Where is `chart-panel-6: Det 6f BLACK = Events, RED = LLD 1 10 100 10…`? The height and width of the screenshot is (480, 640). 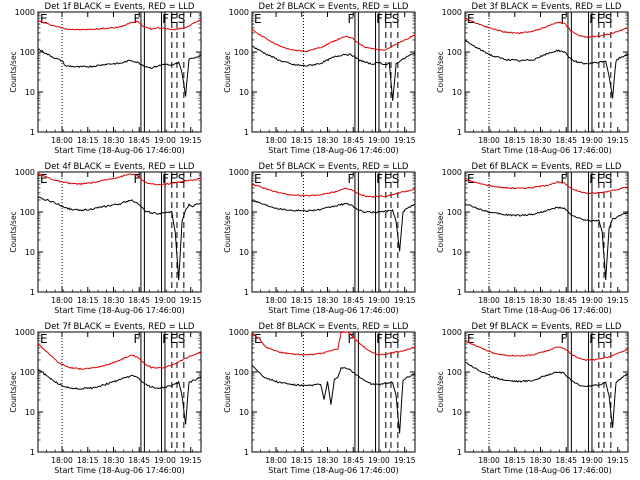
chart-panel-6: Det 6f BLACK = Events, RED = LLD 1 10 100 10… is located at coordinates (532, 238).